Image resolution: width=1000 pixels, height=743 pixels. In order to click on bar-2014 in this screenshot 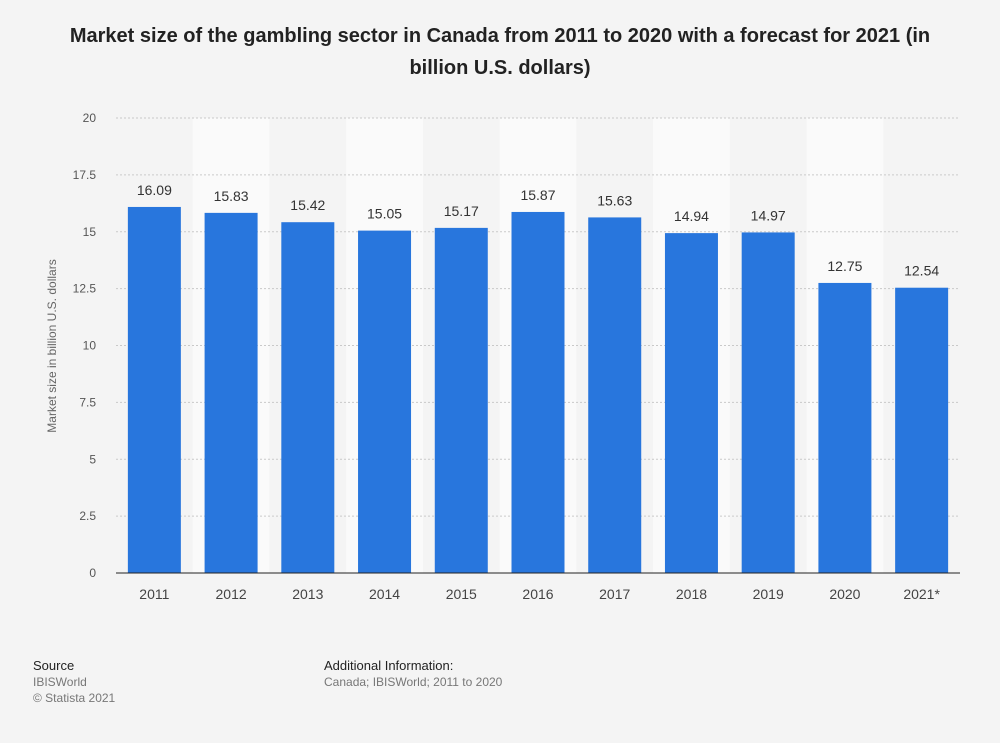, I will do `click(385, 402)`.